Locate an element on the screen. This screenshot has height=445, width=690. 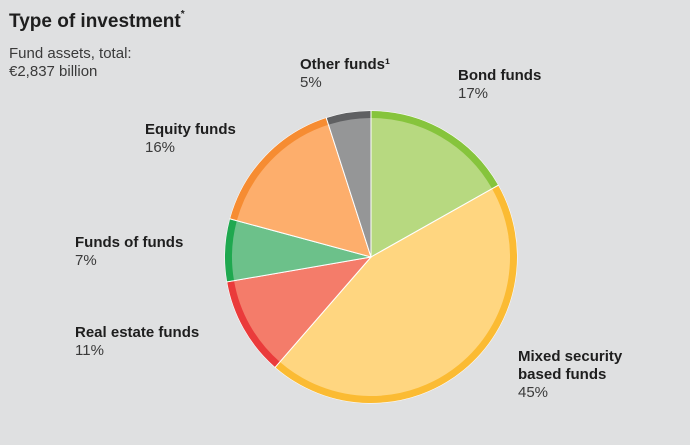
label-equity-funds-value: 16% is located at coordinates (160, 147).